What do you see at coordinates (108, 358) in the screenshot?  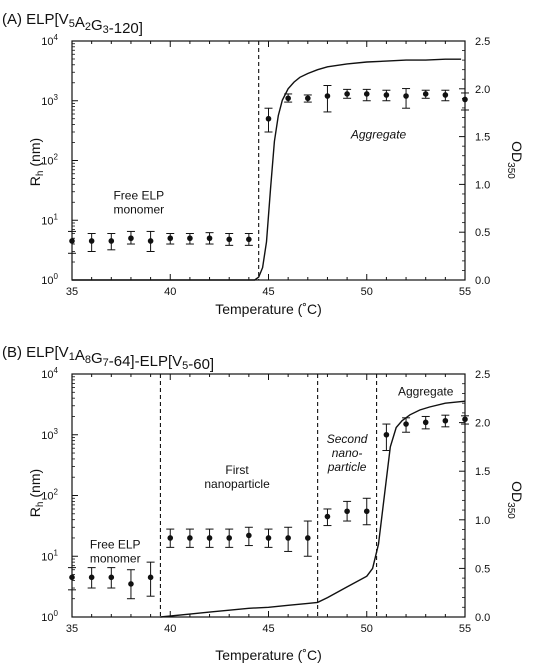 I see `chart-title: (B) ELP[V1A8G7-64]-ELP[V5-60]` at bounding box center [108, 358].